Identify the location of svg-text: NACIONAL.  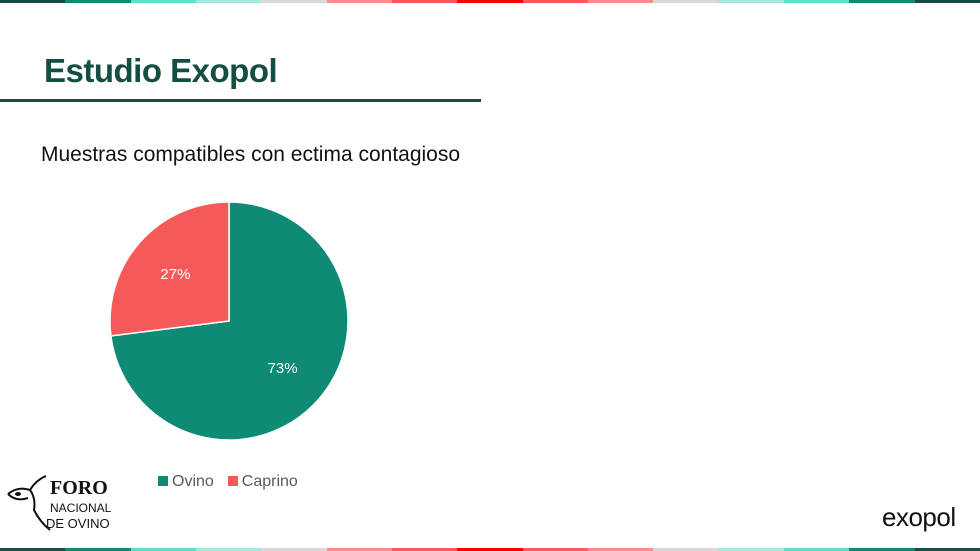
(81, 508).